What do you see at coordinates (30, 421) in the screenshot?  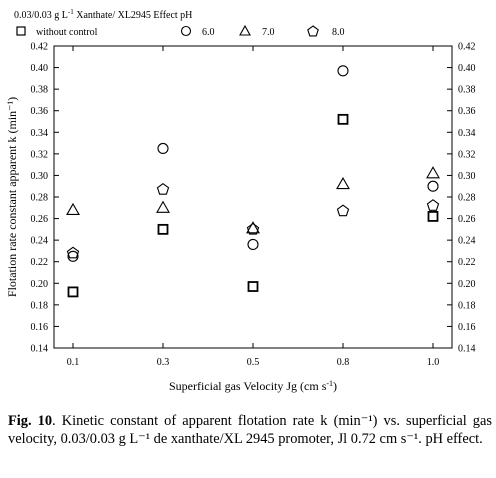 I see `figure-label: Fig. 10` at bounding box center [30, 421].